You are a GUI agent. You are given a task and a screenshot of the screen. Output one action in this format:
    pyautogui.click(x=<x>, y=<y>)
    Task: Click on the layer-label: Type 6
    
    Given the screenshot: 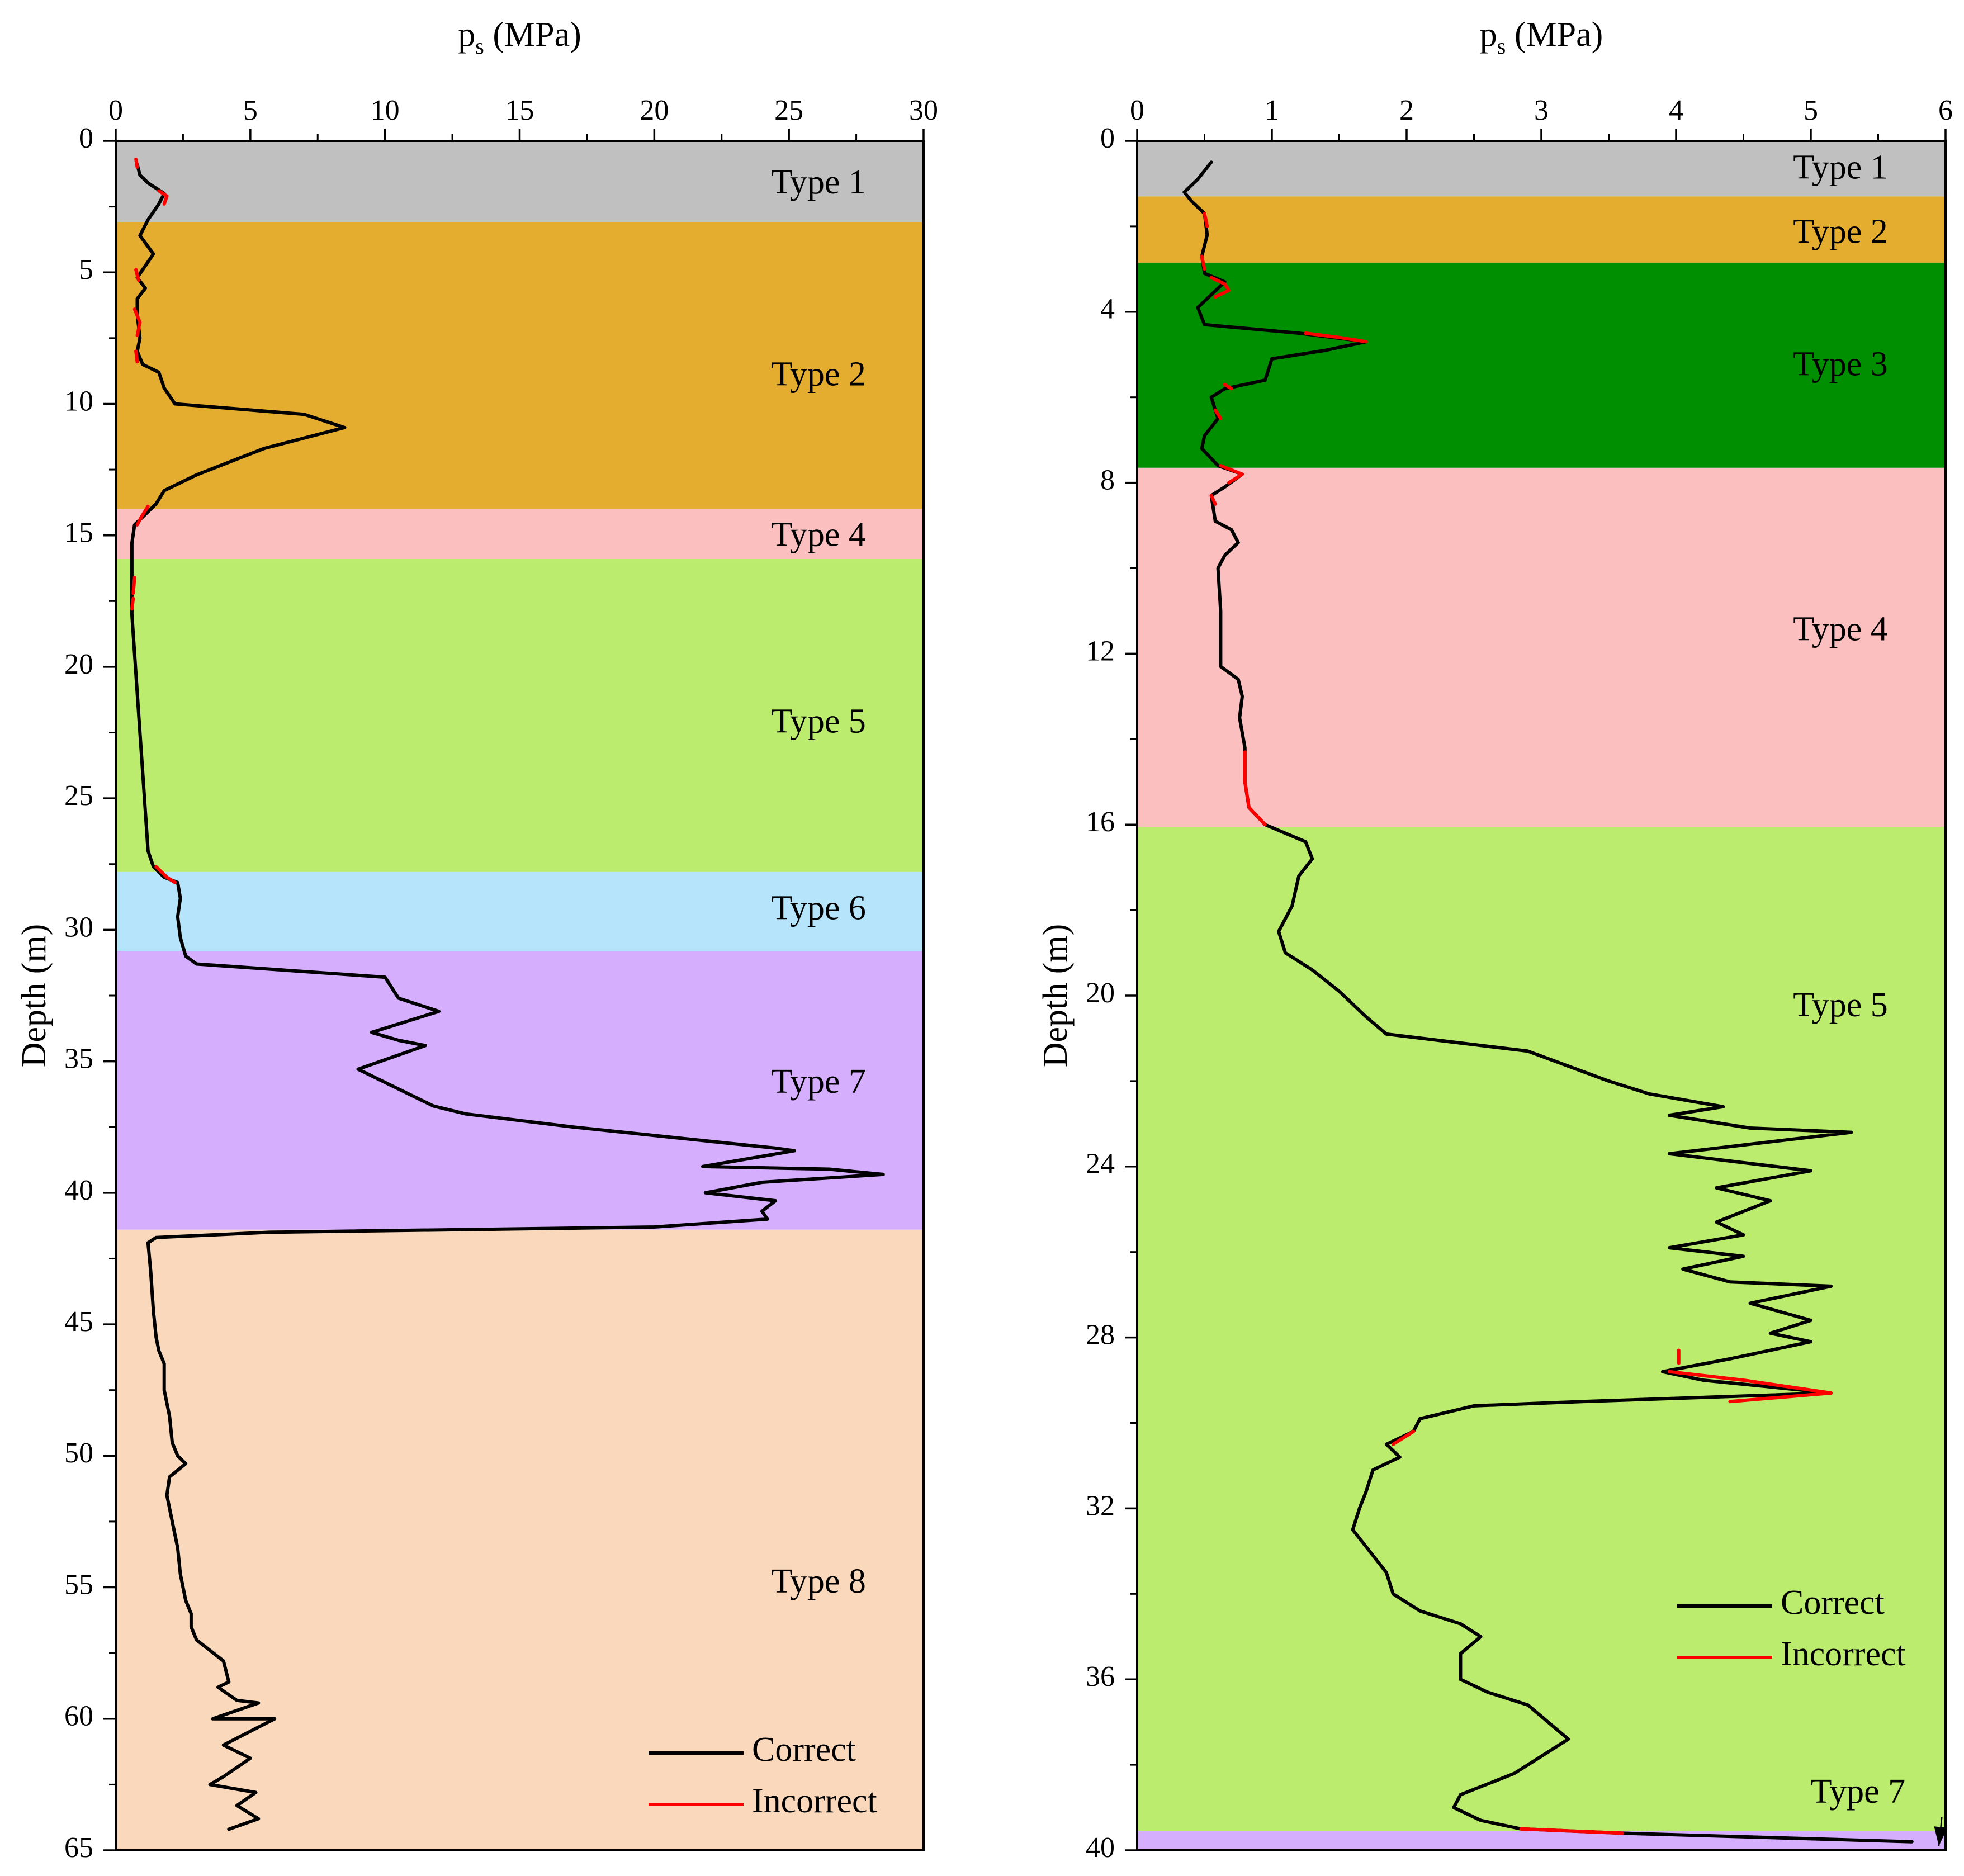 What is the action you would take?
    pyautogui.click(x=819, y=908)
    